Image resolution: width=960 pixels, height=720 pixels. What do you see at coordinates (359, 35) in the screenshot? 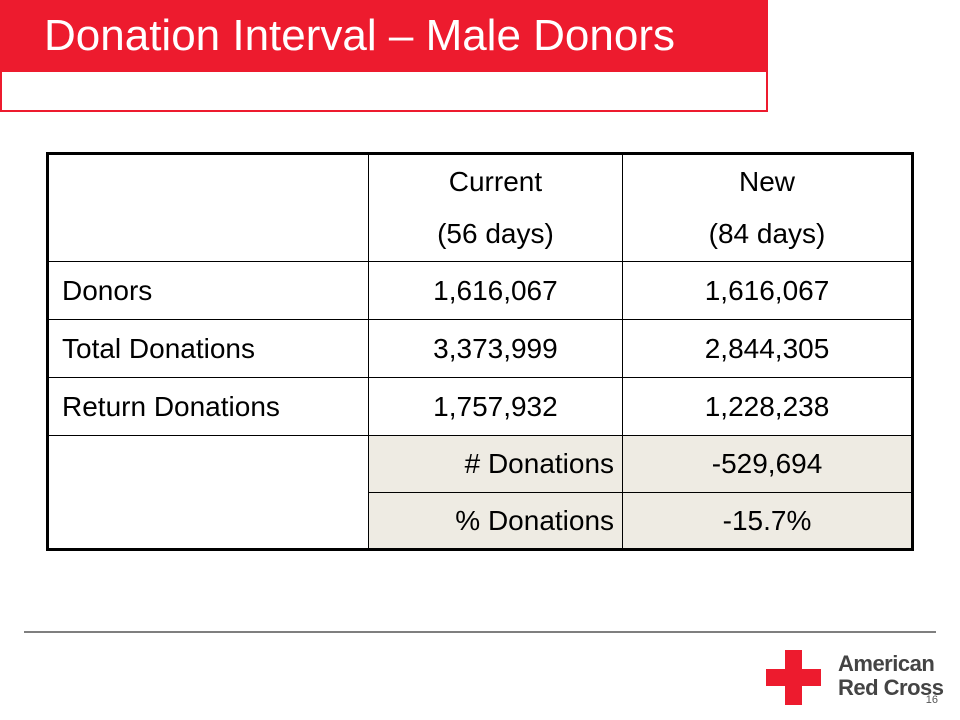
I see `slide-title: Donation Interval – Male Donors` at bounding box center [359, 35].